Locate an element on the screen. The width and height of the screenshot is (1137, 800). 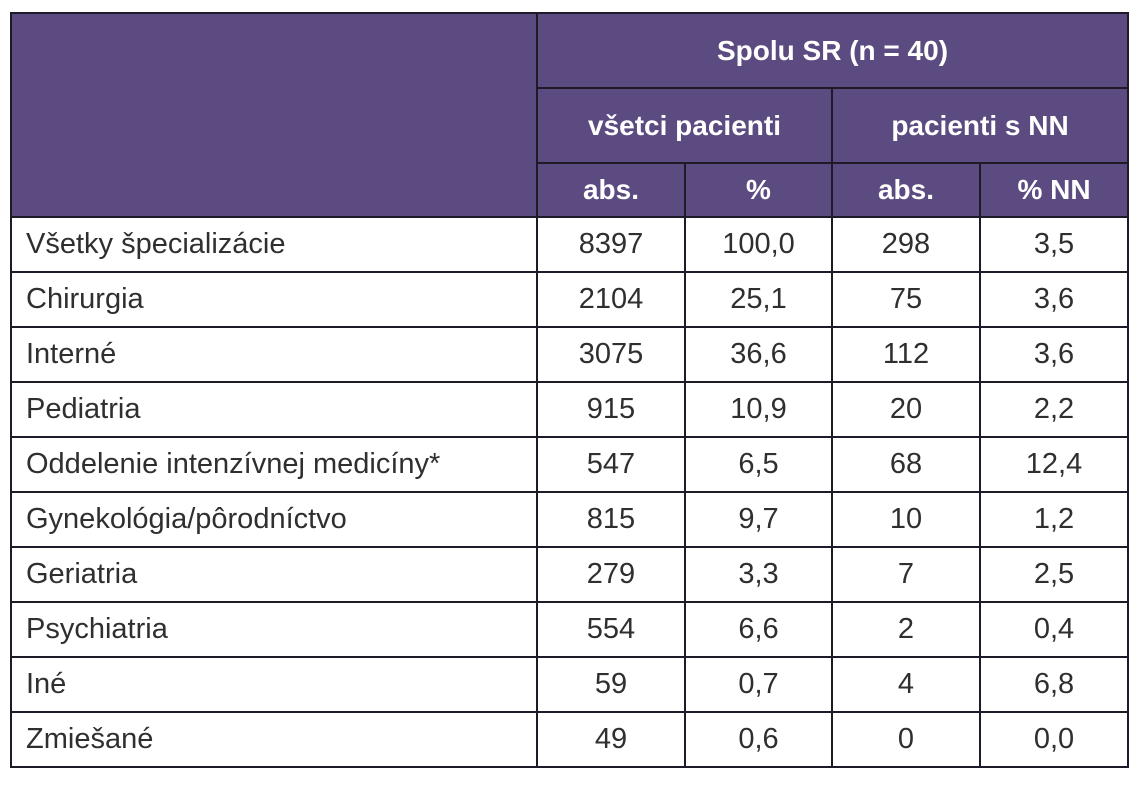
row-label: Chirurgia is located at coordinates (274, 299).